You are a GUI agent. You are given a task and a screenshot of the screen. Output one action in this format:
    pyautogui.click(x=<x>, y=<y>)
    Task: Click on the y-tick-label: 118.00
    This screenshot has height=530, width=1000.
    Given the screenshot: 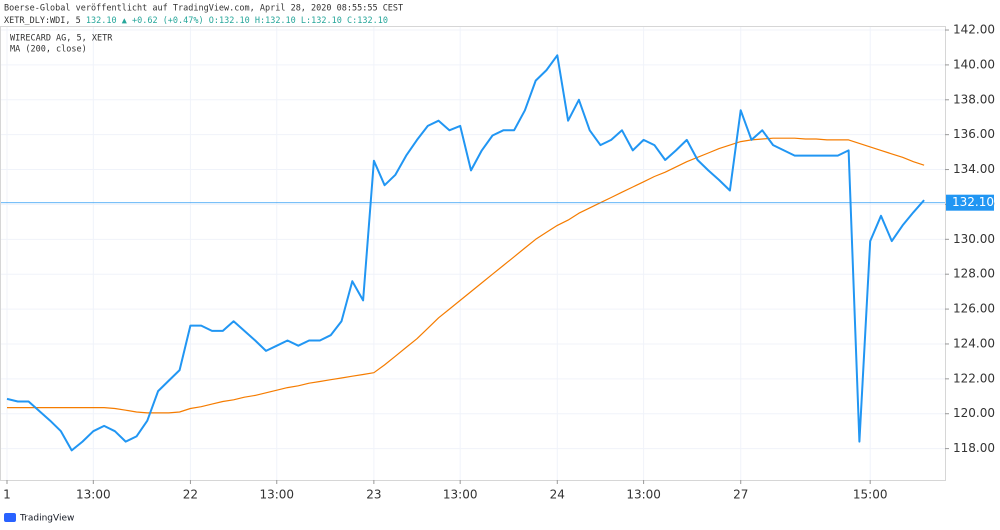 What is the action you would take?
    pyautogui.click(x=974, y=448)
    